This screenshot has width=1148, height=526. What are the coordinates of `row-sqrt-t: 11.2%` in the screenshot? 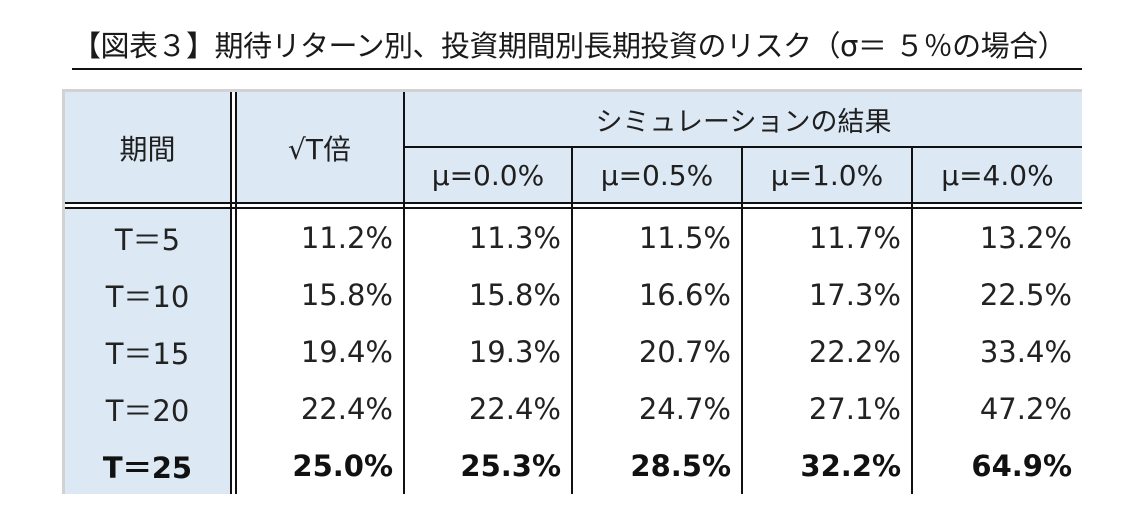 It's located at (319, 237).